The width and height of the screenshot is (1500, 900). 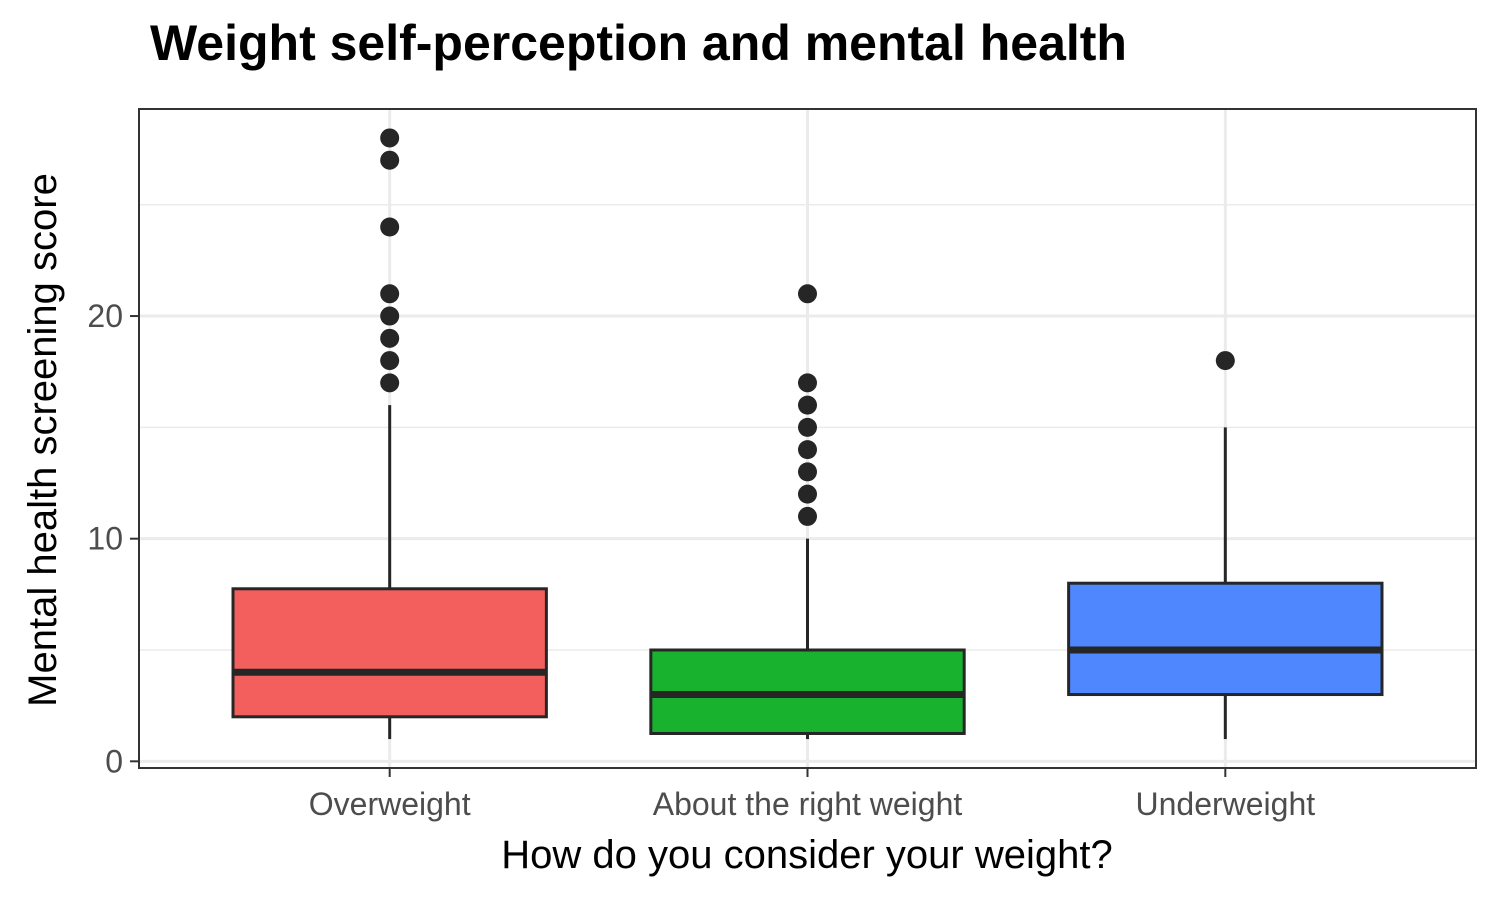 What do you see at coordinates (105, 316) in the screenshot?
I see `y-tick-label: 20` at bounding box center [105, 316].